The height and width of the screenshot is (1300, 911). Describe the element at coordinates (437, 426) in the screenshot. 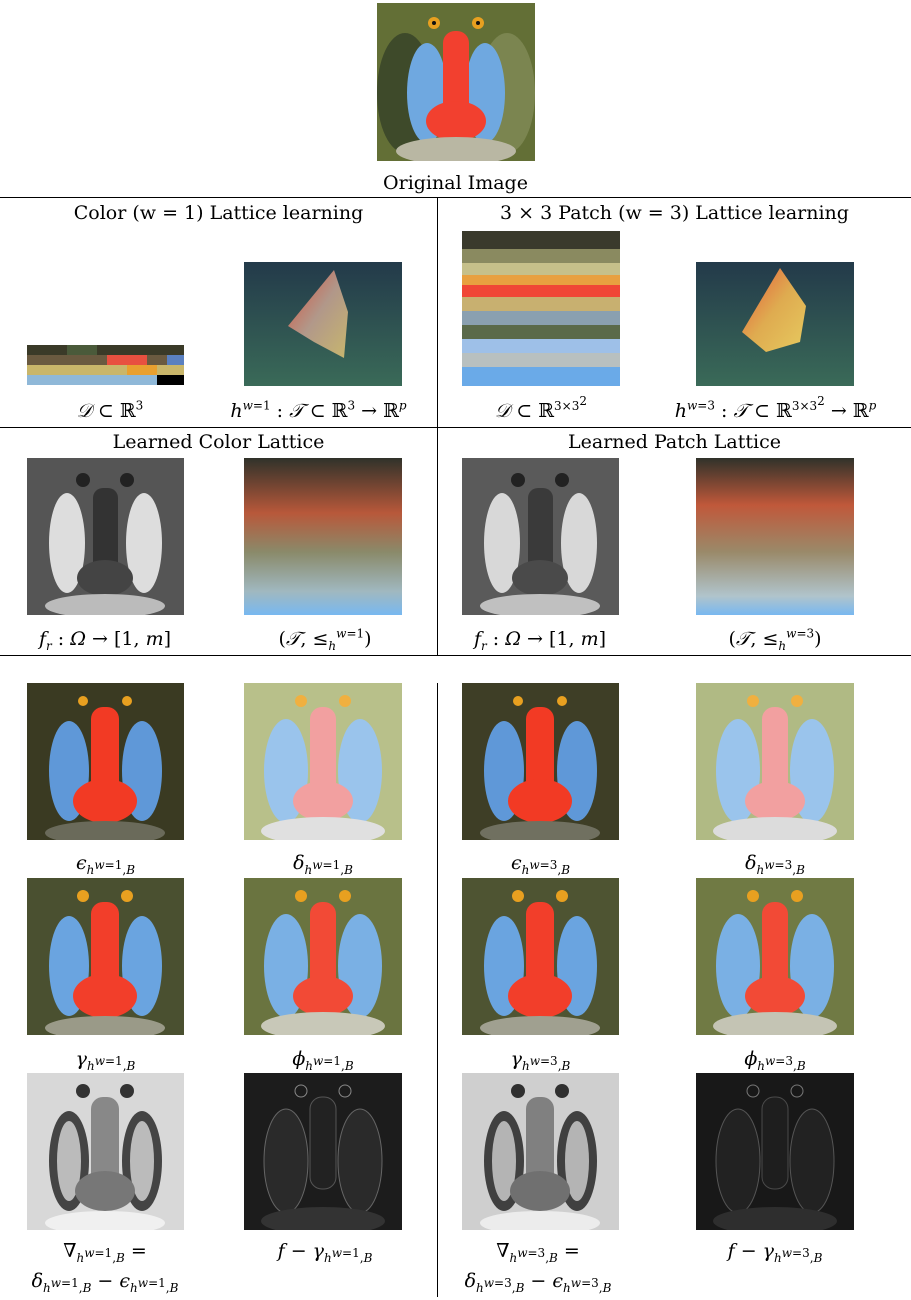

I see `column-divider-upper` at that location.